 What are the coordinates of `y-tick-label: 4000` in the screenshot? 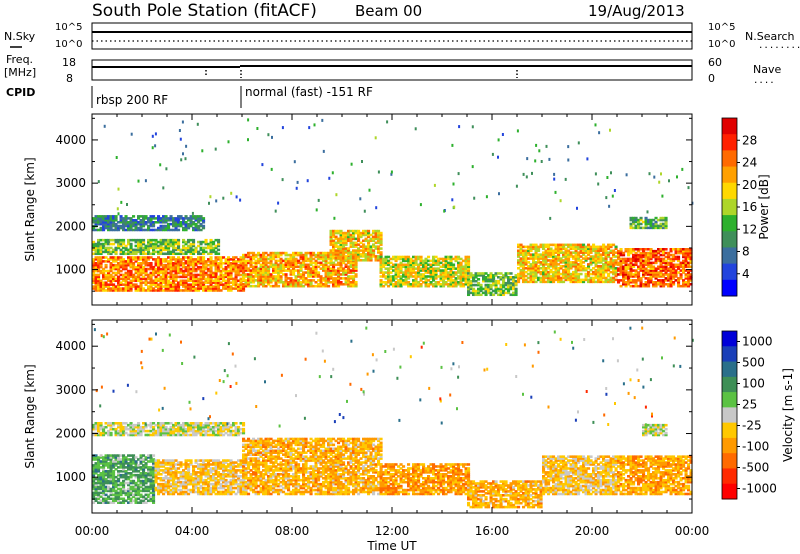 It's located at (70, 140).